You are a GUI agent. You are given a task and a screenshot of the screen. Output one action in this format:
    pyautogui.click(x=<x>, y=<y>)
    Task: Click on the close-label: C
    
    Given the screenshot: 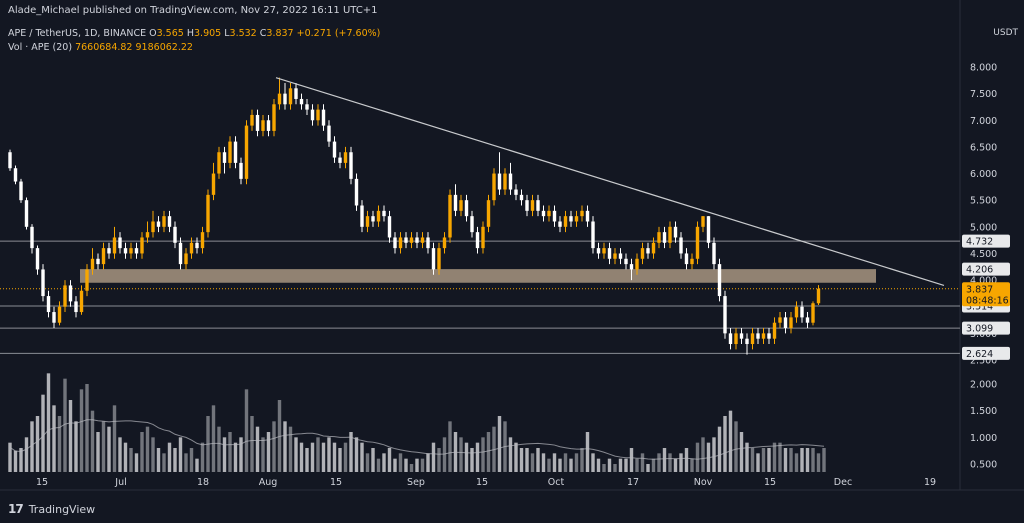 What is the action you would take?
    pyautogui.click(x=263, y=33)
    